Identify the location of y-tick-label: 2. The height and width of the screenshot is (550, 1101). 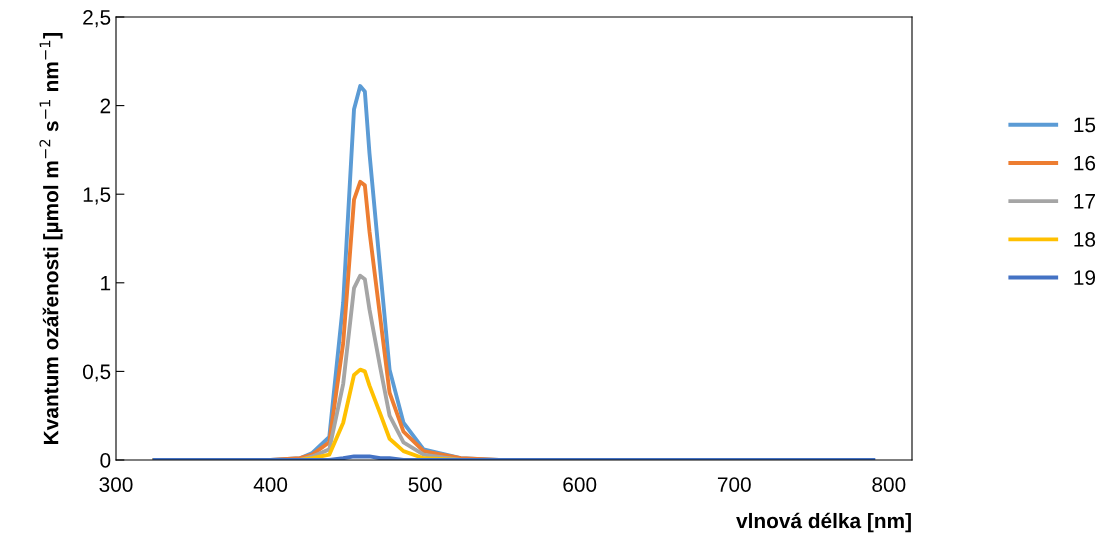
(105, 106).